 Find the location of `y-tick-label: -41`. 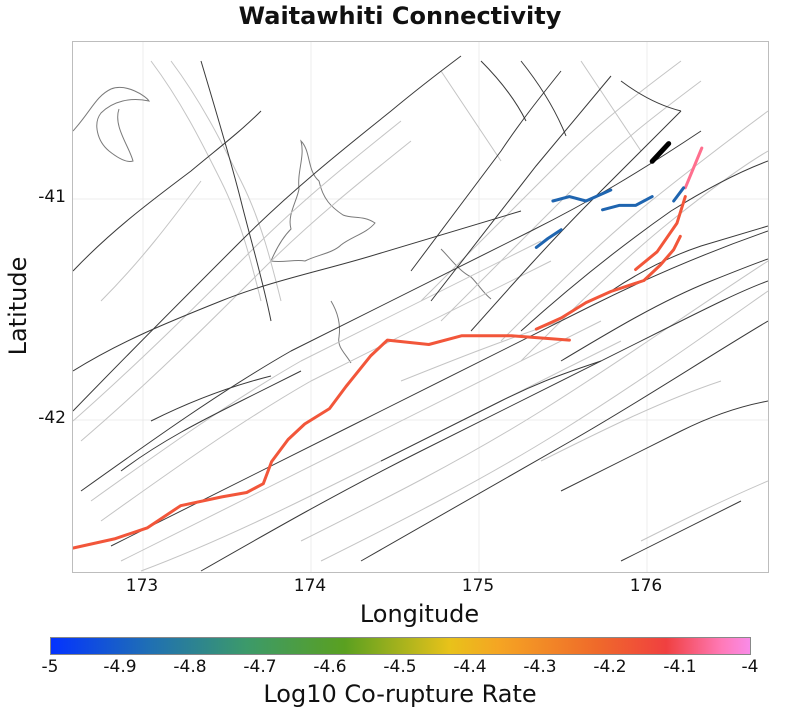

y-tick-label: -41 is located at coordinates (52, 197).